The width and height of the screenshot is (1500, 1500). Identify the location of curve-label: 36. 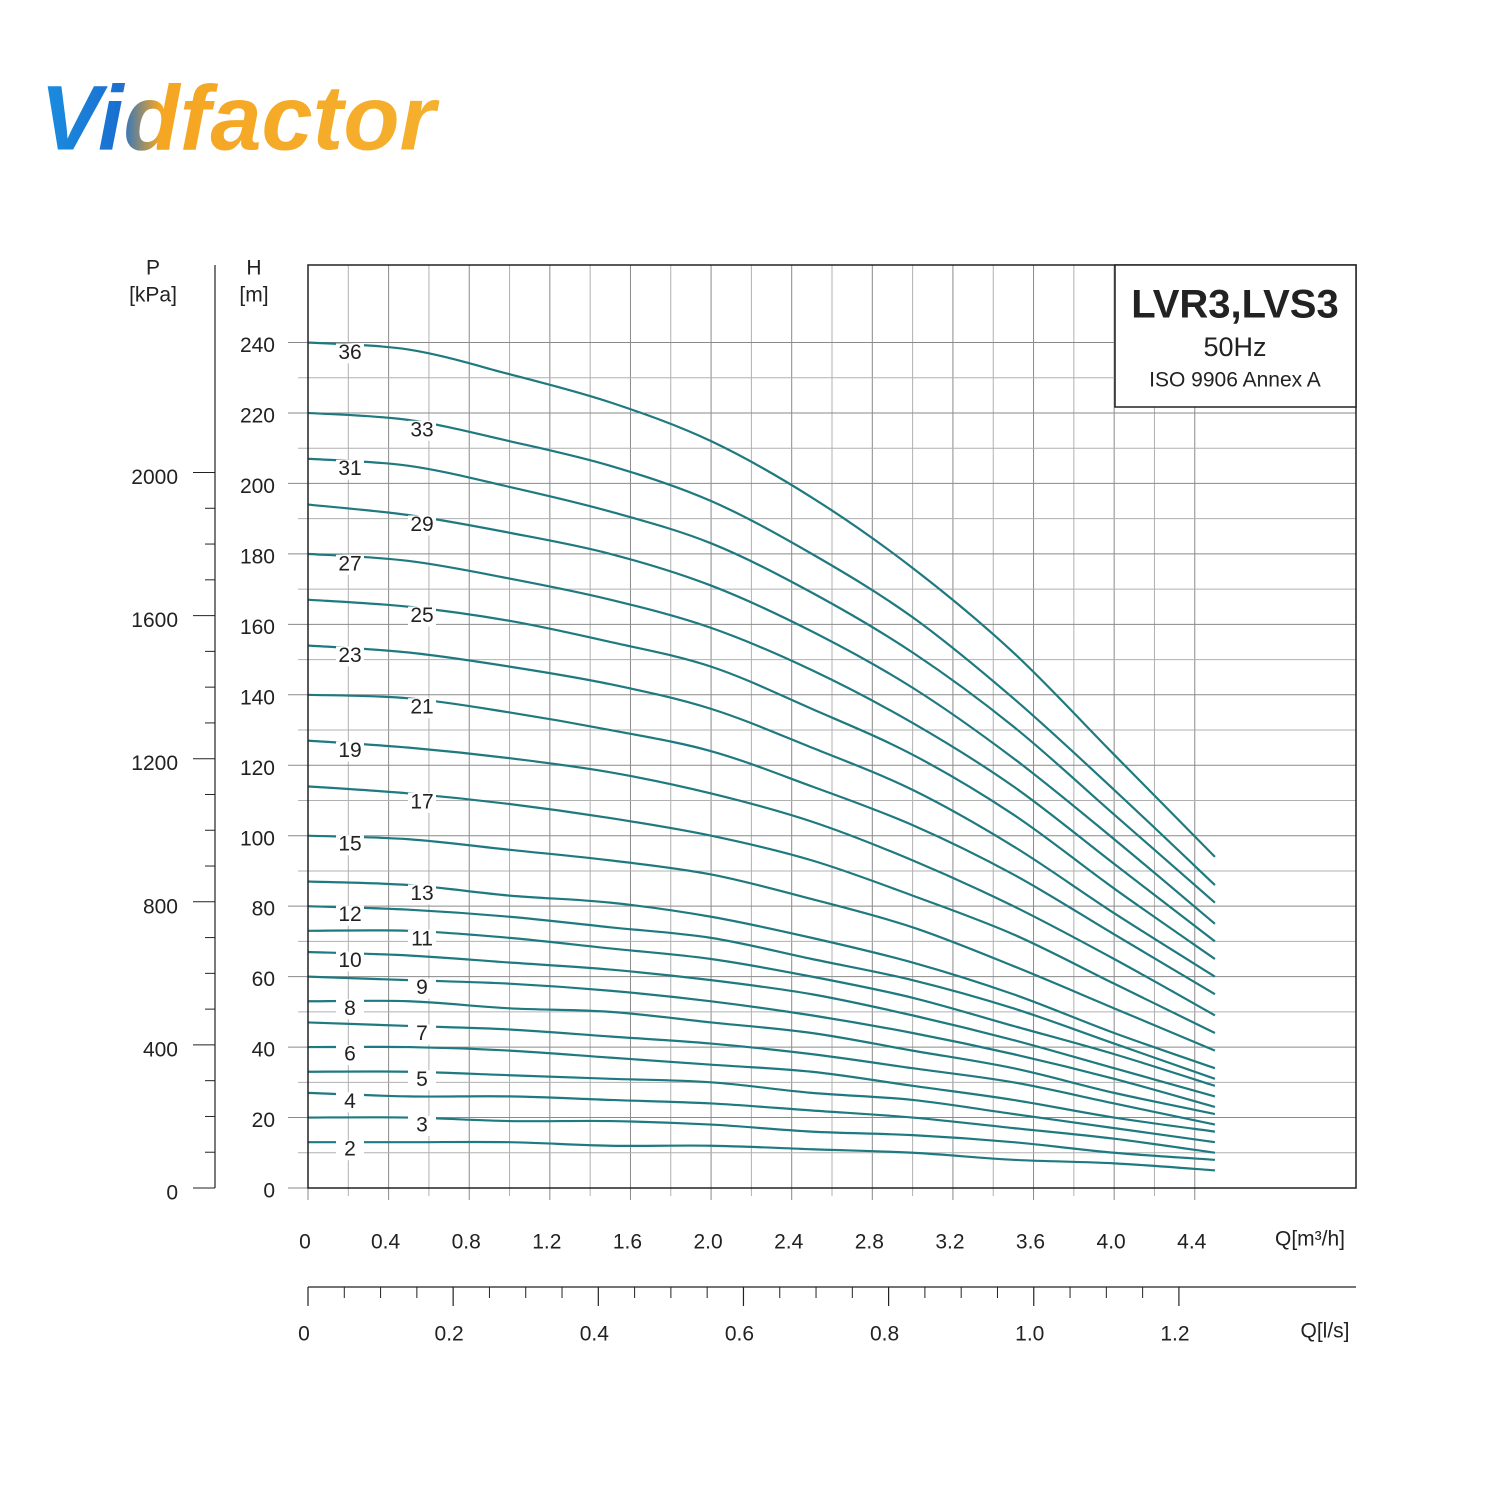
(349, 352).